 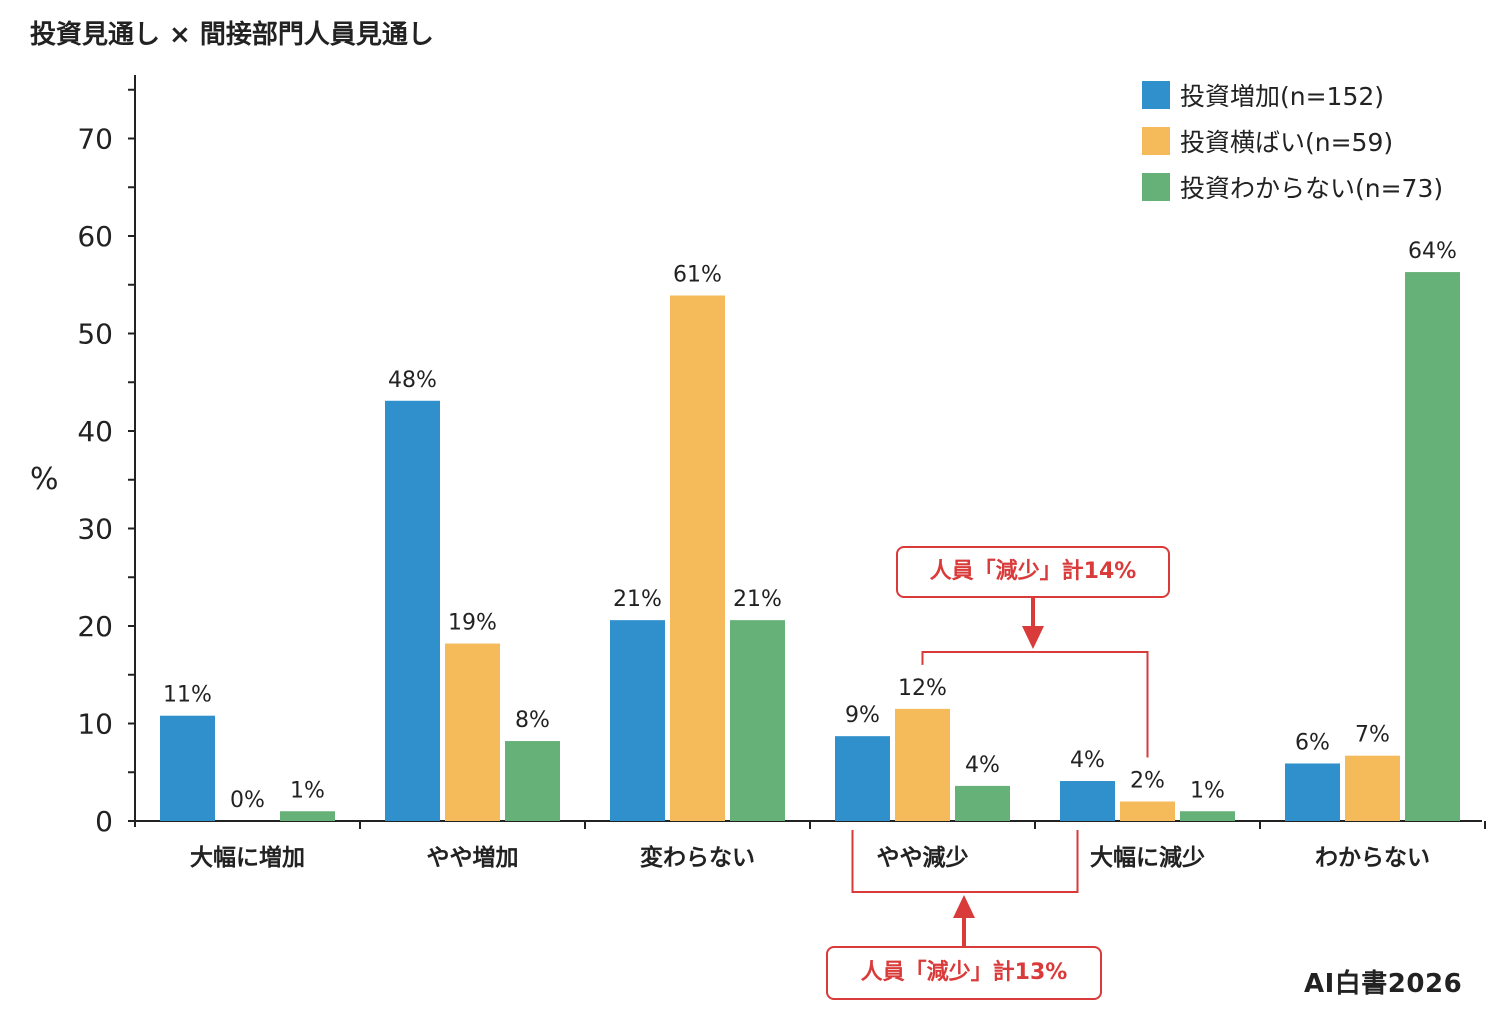 I want to click on annotation-brackets, so click(x=1000, y=772).